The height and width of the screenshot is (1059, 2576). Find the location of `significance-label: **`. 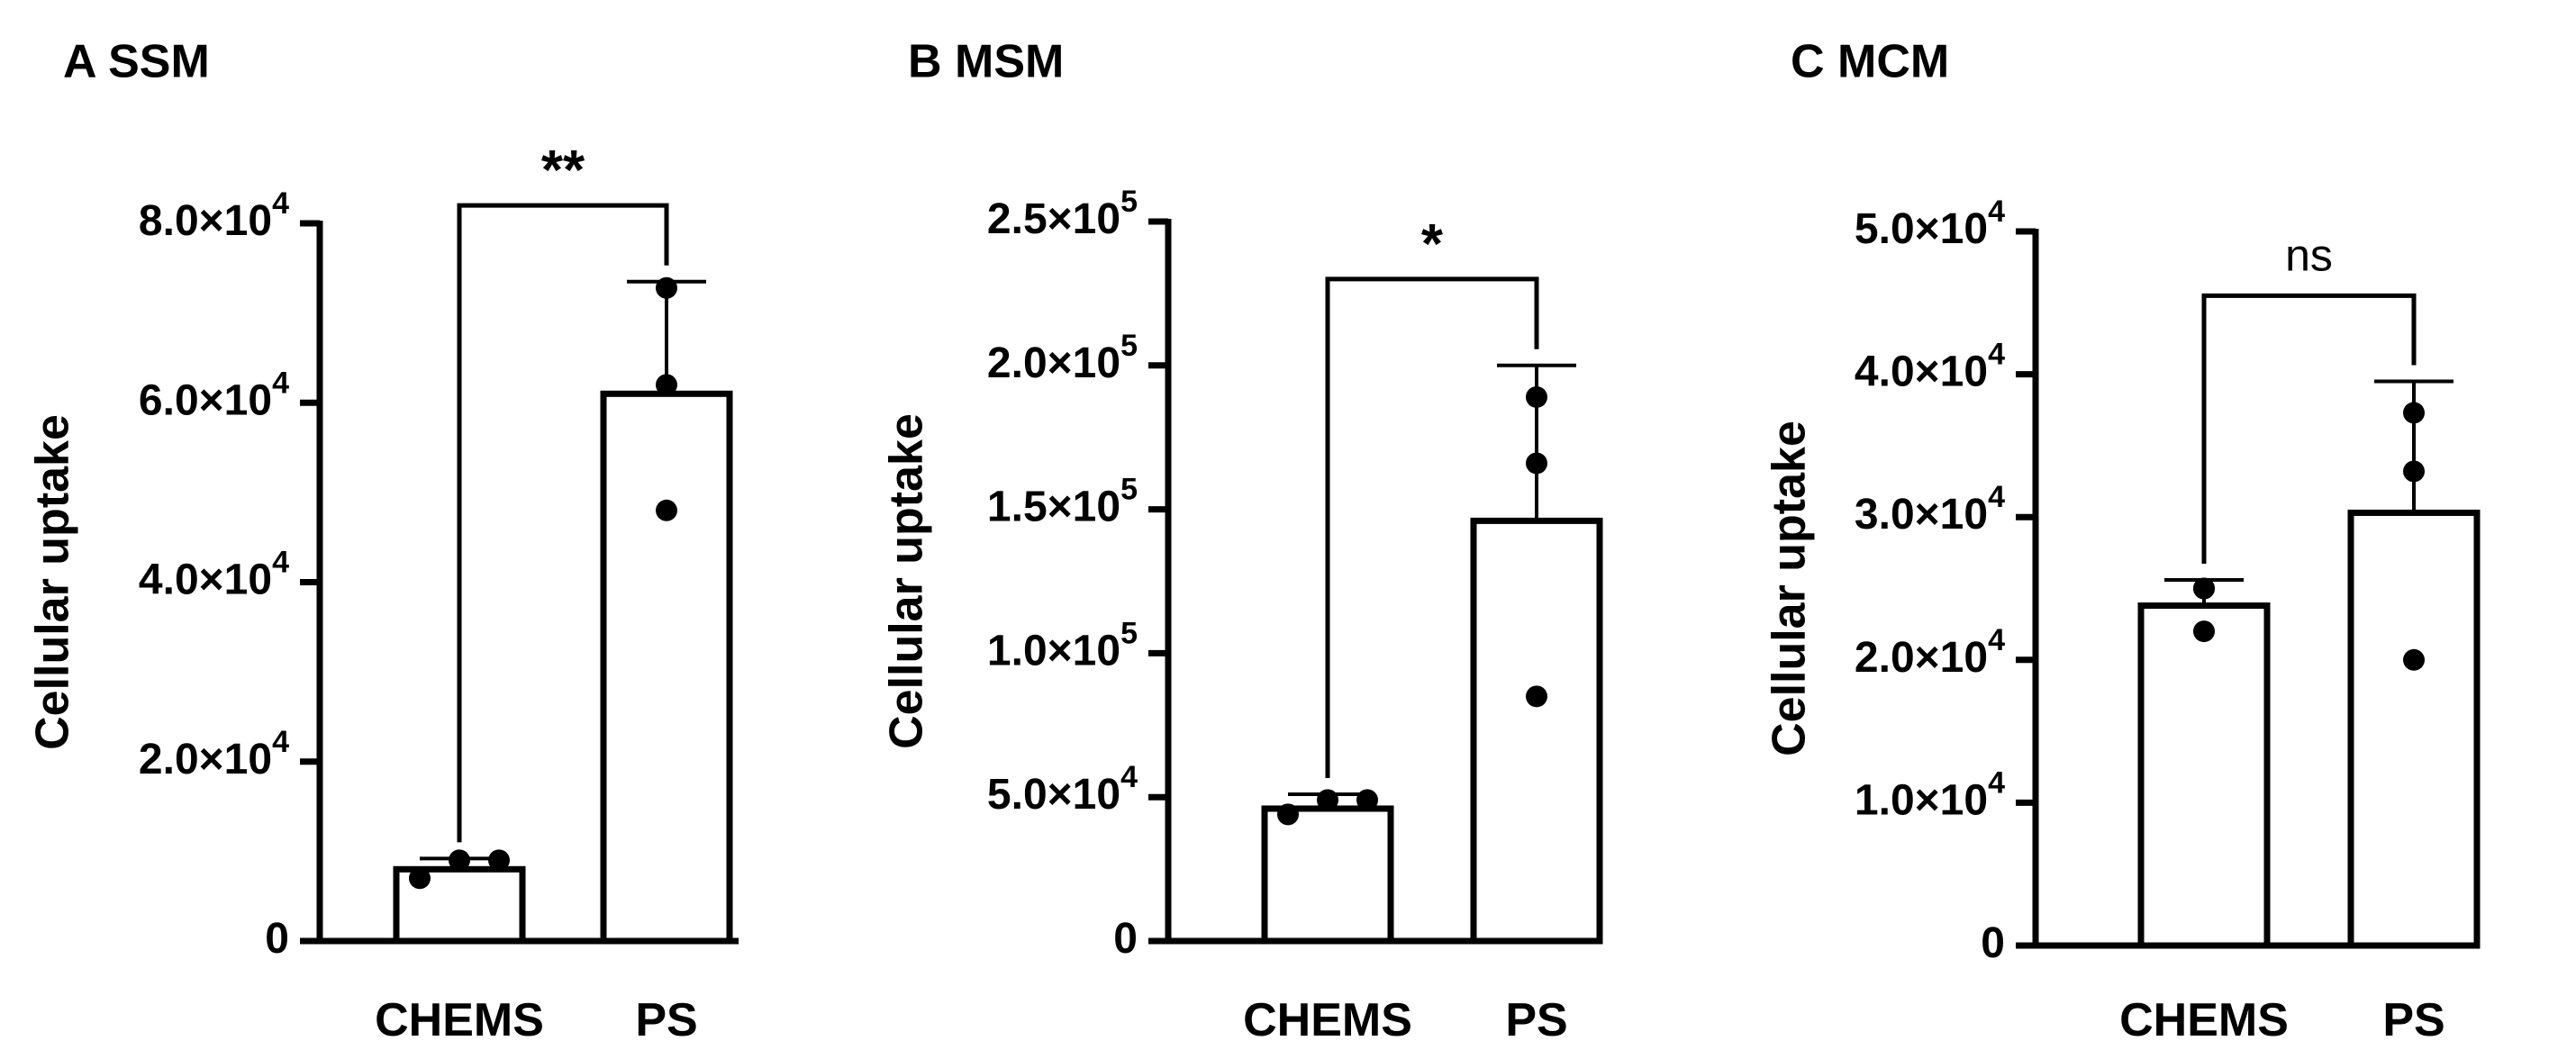

significance-label: ** is located at coordinates (563, 171).